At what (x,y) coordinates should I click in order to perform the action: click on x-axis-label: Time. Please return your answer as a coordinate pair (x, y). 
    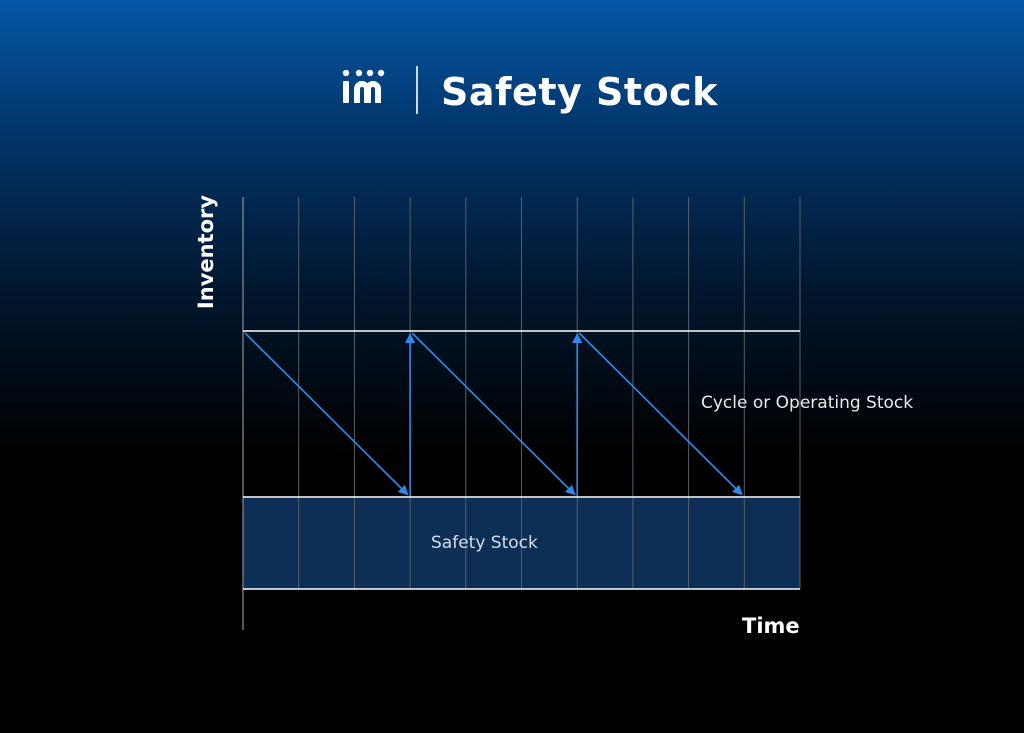
    Looking at the image, I should click on (771, 626).